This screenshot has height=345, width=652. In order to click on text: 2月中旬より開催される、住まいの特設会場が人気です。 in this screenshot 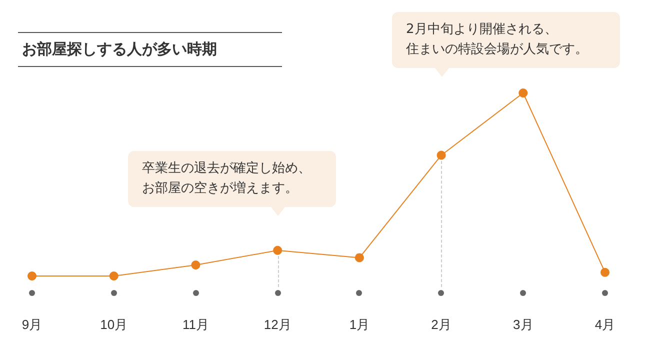, I will do `click(506, 40)`.